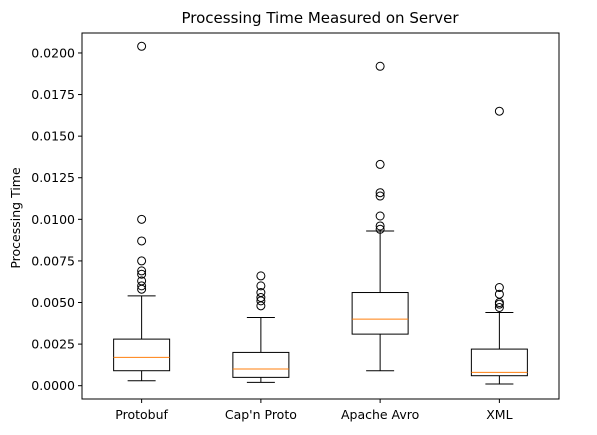  What do you see at coordinates (53, 177) in the screenshot?
I see `y-tick-label: 0.0125` at bounding box center [53, 177].